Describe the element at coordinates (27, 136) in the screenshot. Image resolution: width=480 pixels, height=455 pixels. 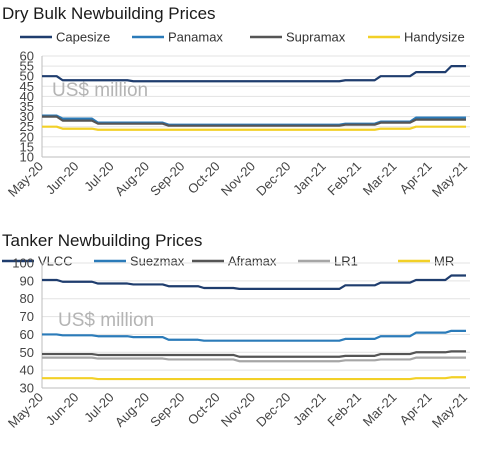
I see `y-tick-label: 20` at that location.